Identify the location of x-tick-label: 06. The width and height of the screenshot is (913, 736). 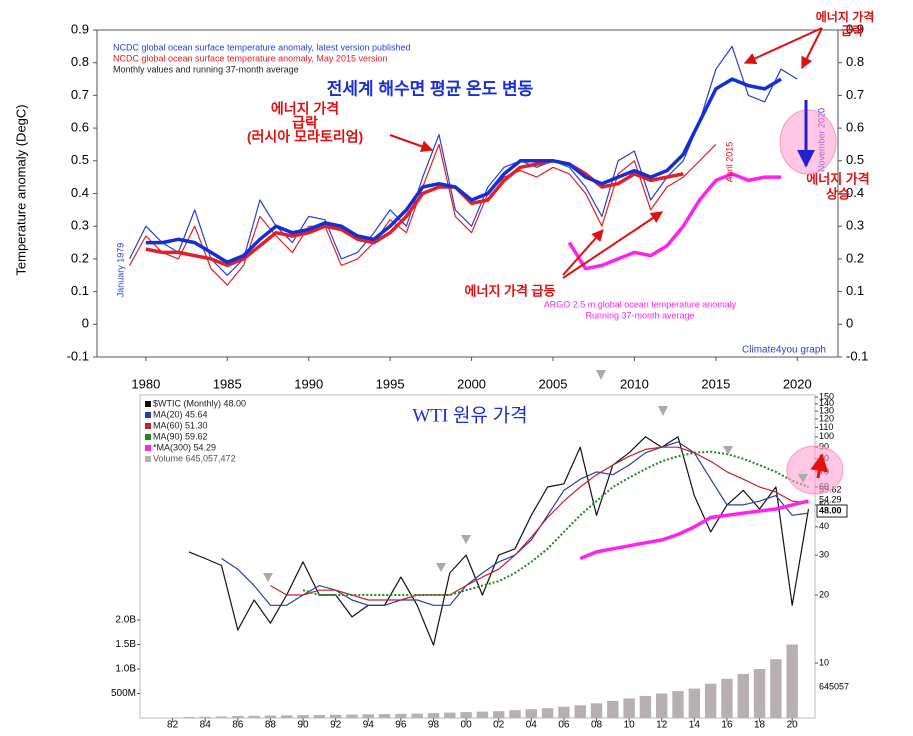
(564, 725).